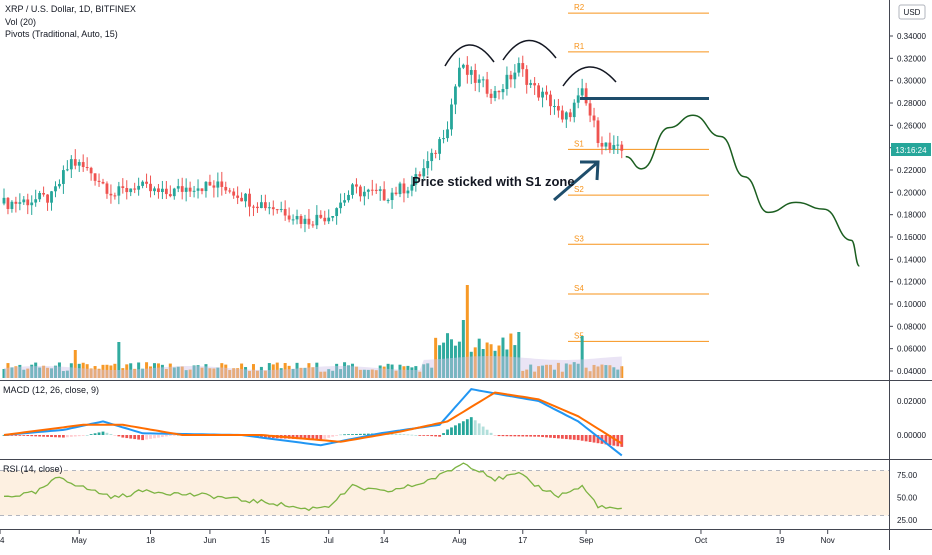 The width and height of the screenshot is (932, 555). Describe the element at coordinates (459, 540) in the screenshot. I see `time-tick-label: Aug` at that location.